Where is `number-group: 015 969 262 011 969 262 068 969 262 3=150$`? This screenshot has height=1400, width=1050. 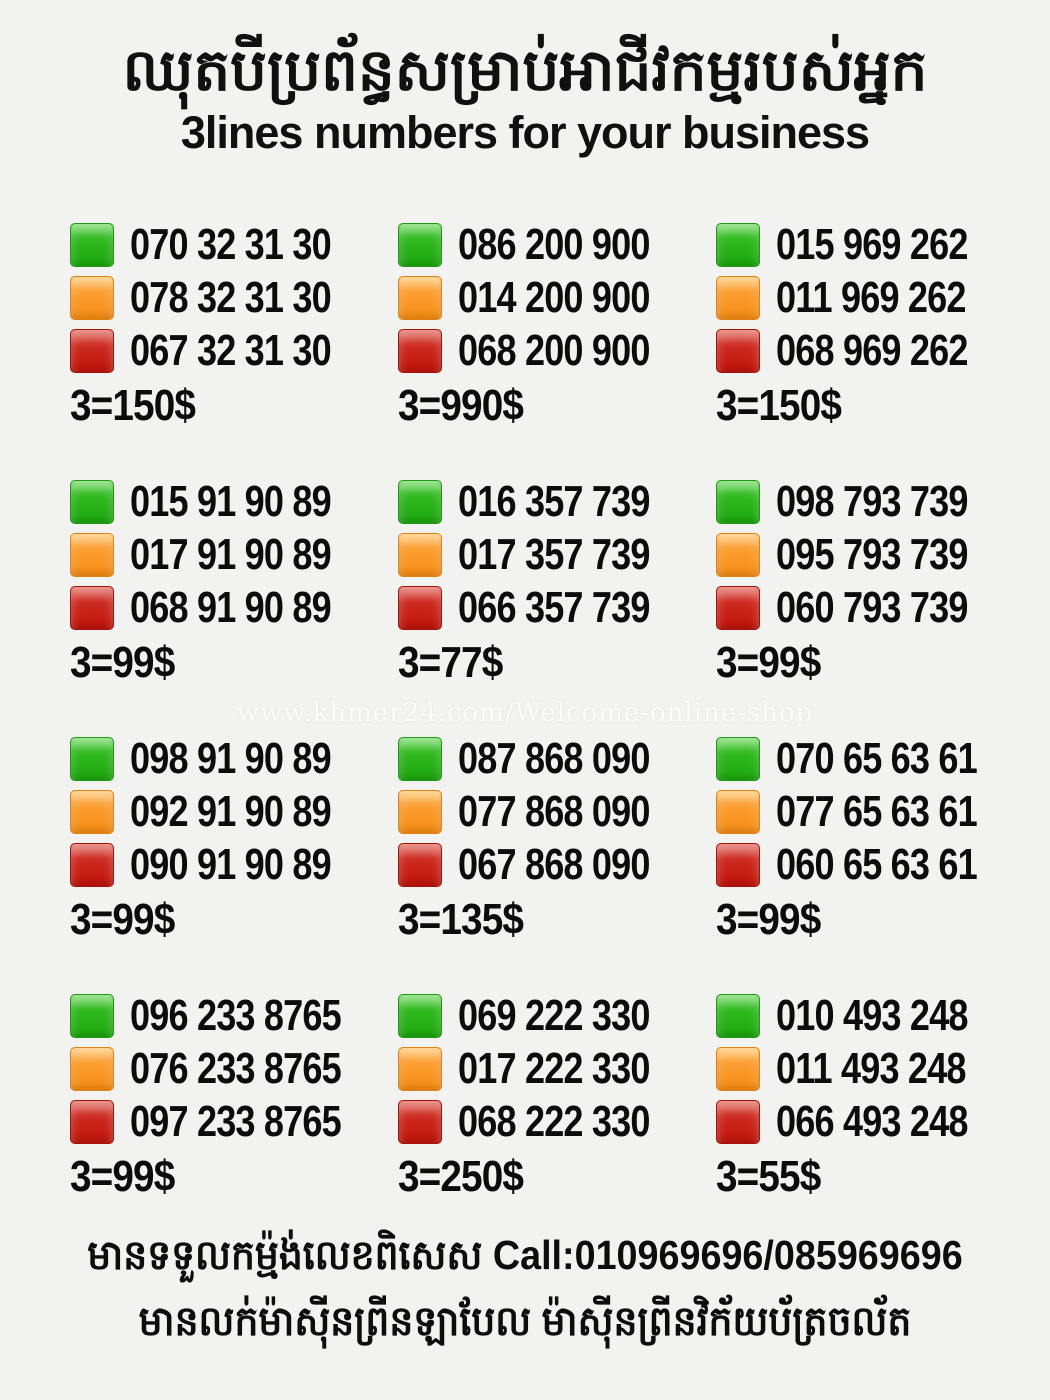
number-group: 015 969 262 011 969 262 068 969 262 3=150$ is located at coordinates (868, 346).